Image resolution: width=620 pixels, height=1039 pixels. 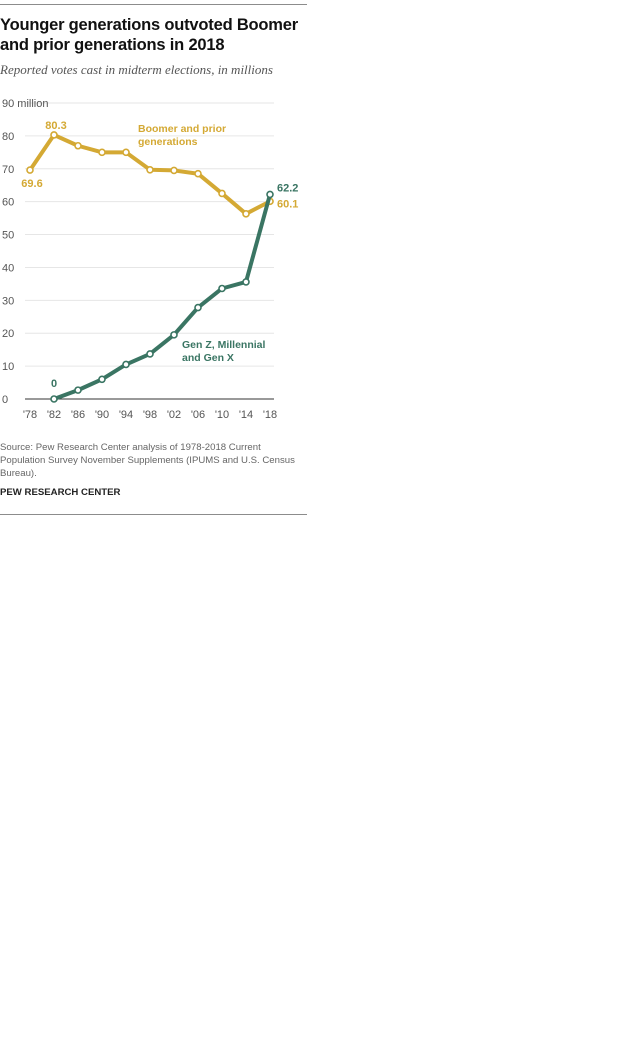 I want to click on data-label: 69.6, so click(x=31, y=184).